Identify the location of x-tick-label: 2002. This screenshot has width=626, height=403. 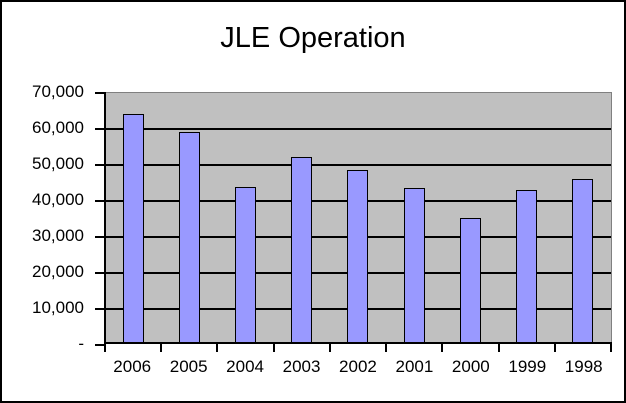
(358, 366).